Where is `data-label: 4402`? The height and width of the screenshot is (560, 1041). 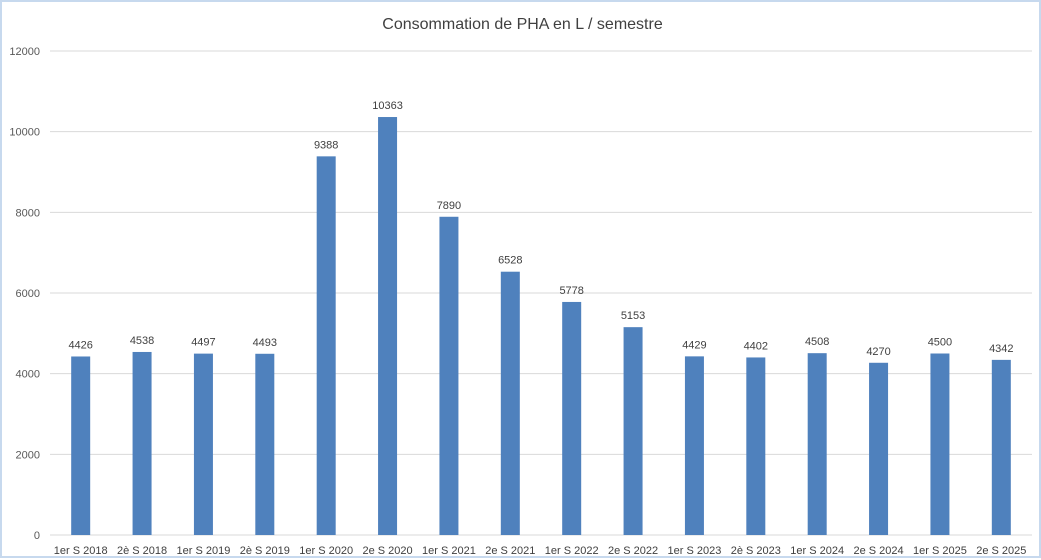
data-label: 4402 is located at coordinates (756, 346).